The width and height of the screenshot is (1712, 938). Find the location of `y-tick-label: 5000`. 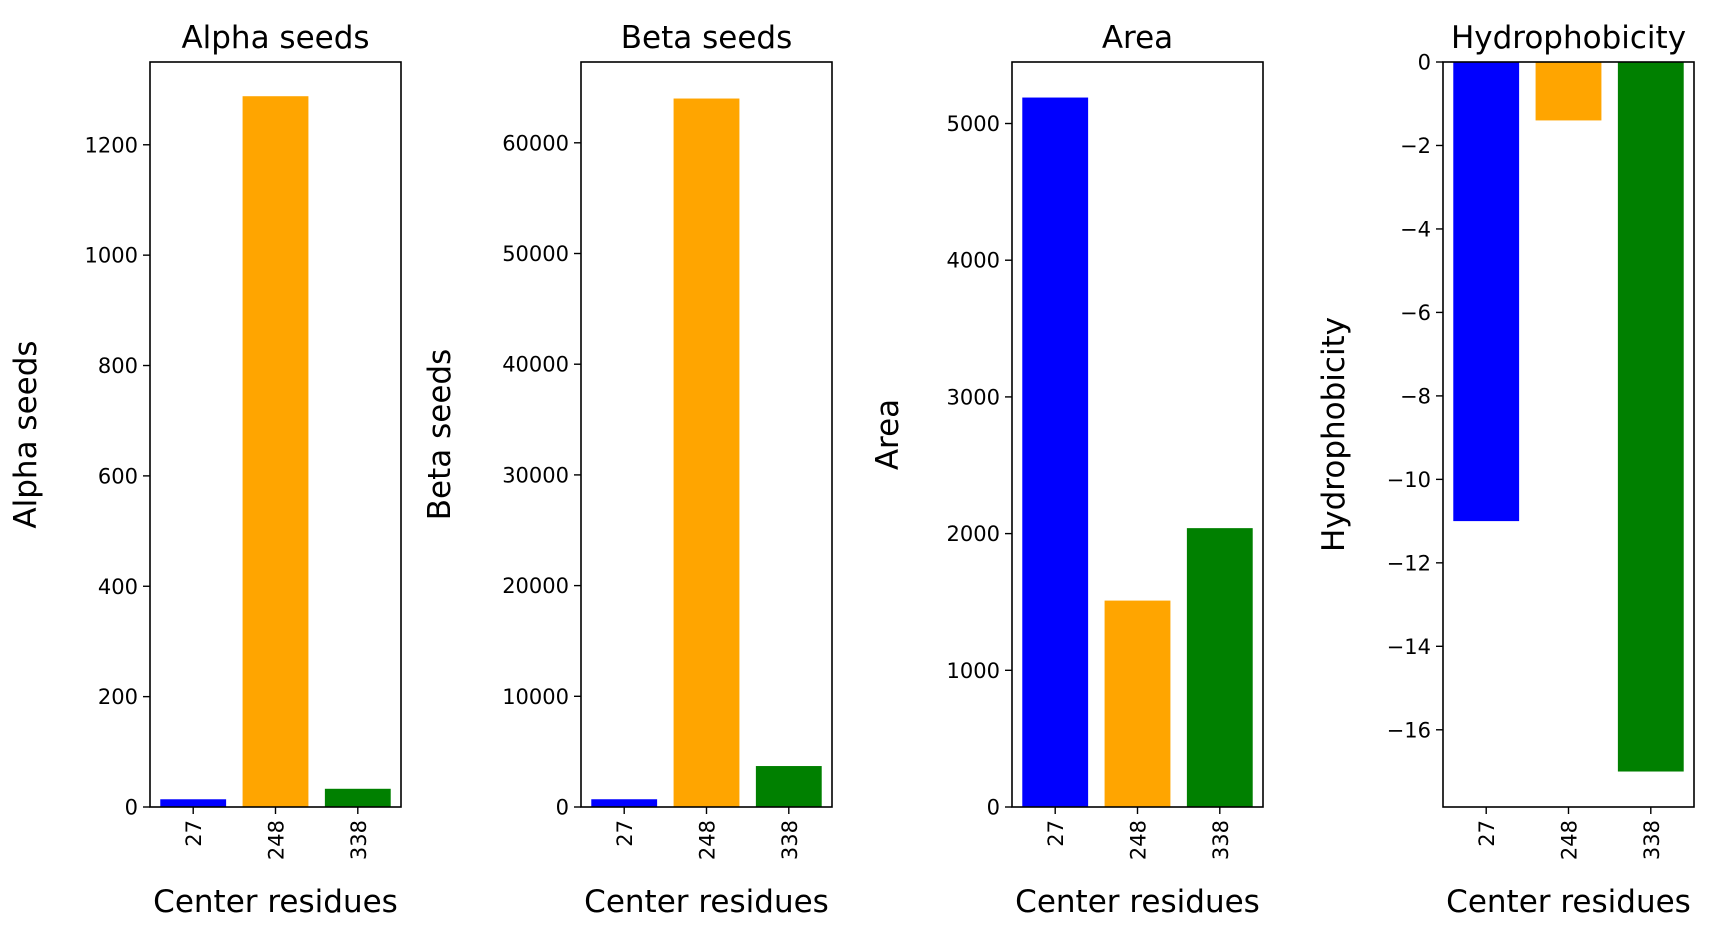

y-tick-label: 5000 is located at coordinates (973, 124).